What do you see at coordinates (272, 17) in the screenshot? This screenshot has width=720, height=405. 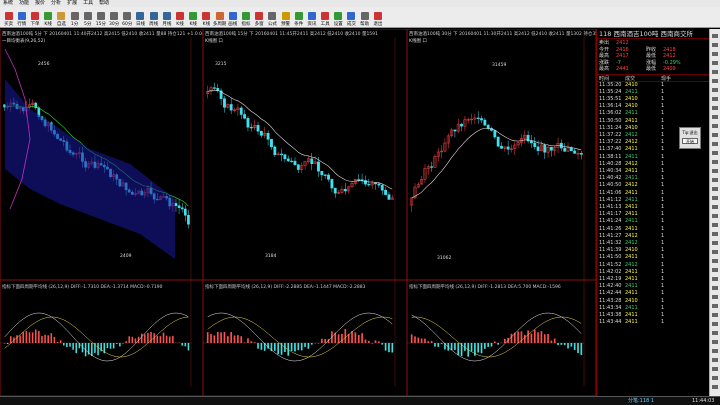 I see `toolbar-button: 公式` at bounding box center [272, 17].